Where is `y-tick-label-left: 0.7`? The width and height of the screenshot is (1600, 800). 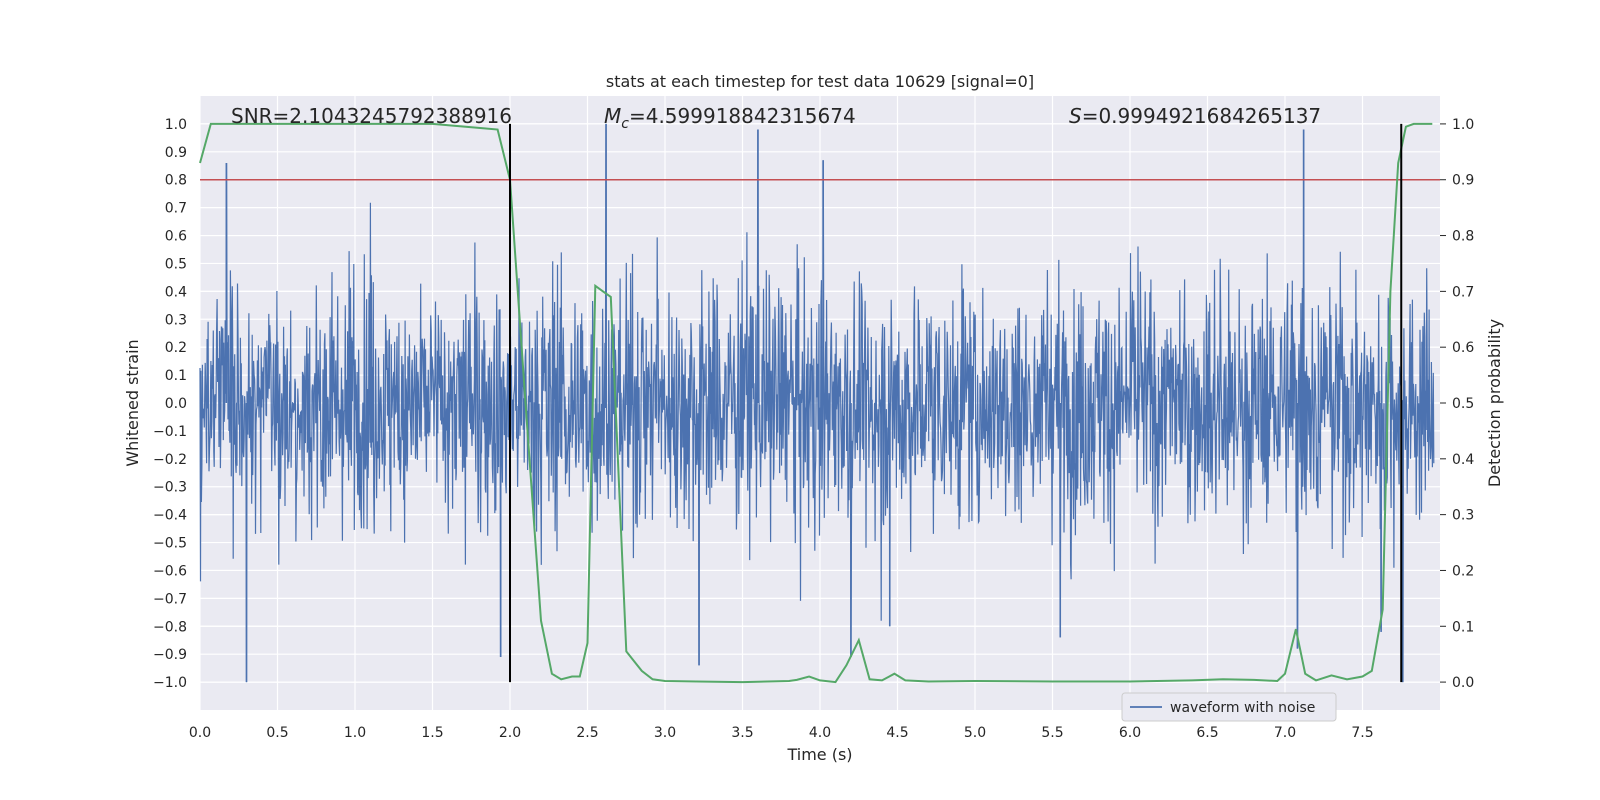 y-tick-label-left: 0.7 is located at coordinates (176, 209).